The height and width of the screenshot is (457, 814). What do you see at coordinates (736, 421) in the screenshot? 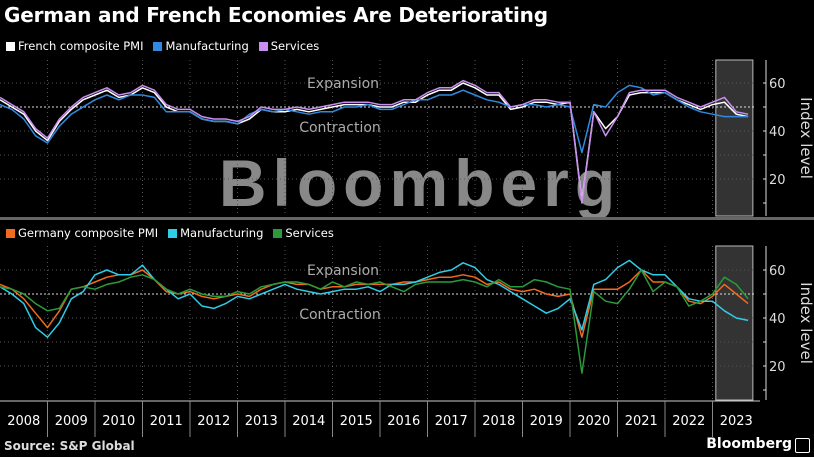
I see `x-tick-label: 2023` at bounding box center [736, 421].